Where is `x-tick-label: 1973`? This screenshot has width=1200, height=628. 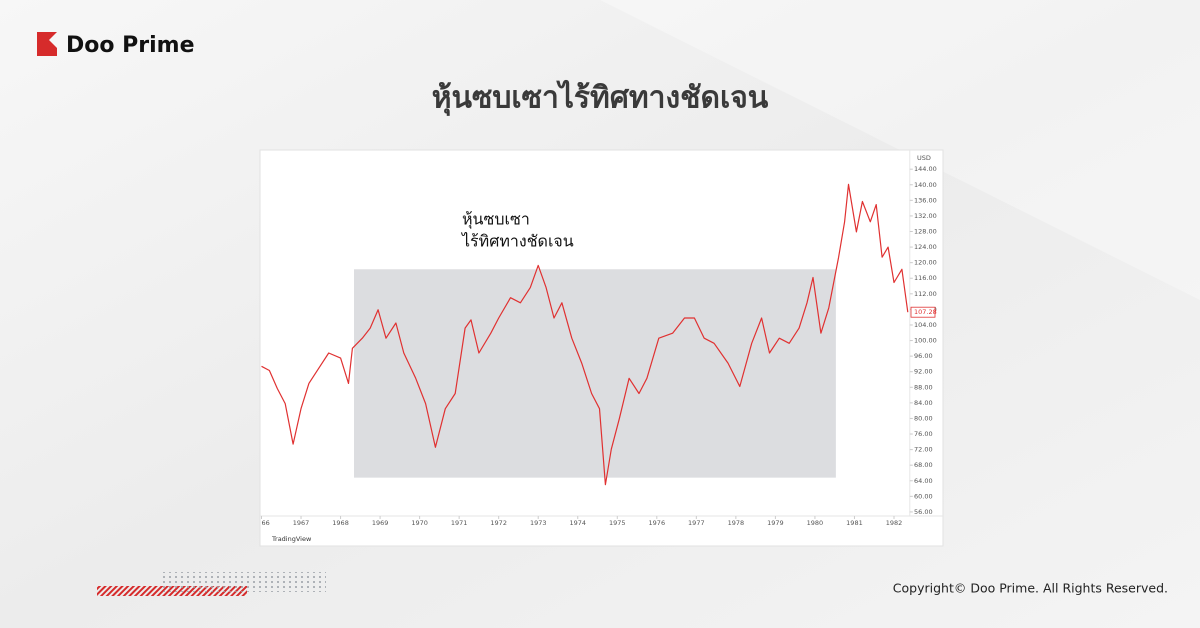
x-tick-label: 1973 is located at coordinates (538, 523).